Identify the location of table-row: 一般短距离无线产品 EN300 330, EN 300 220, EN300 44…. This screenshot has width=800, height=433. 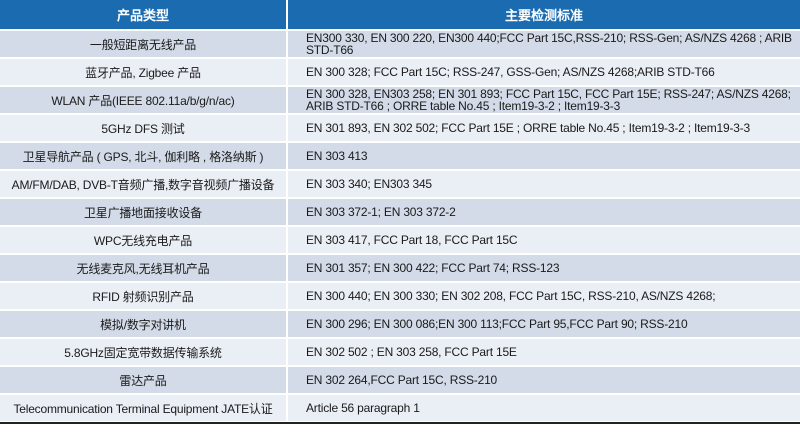
(400, 43).